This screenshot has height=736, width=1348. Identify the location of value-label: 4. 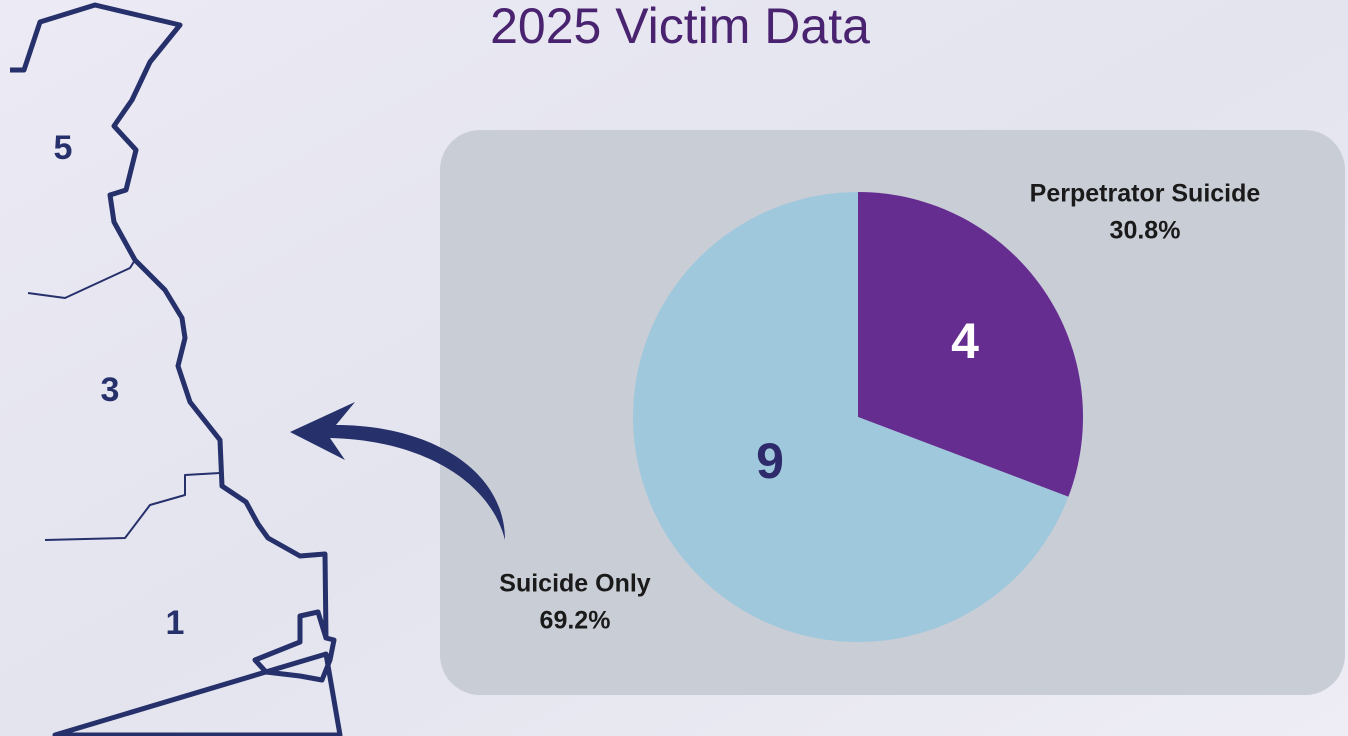
(965, 341).